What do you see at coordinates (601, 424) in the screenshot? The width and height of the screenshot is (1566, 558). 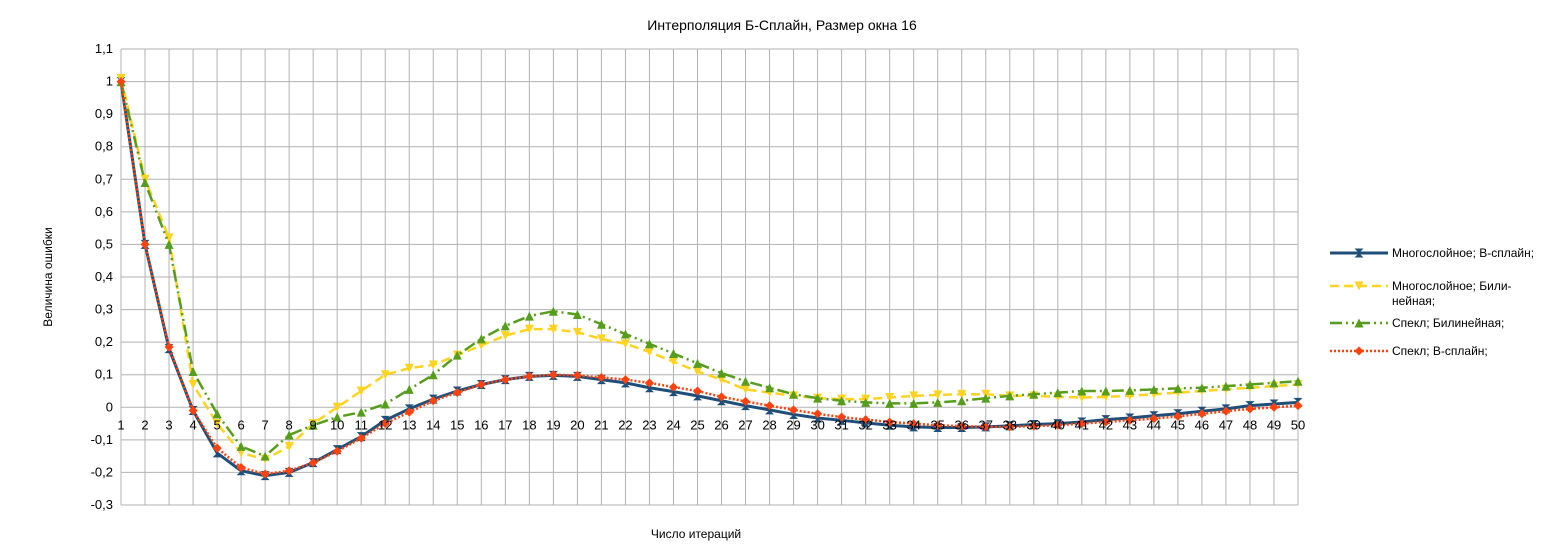 I see `x-tick-label: 21` at bounding box center [601, 424].